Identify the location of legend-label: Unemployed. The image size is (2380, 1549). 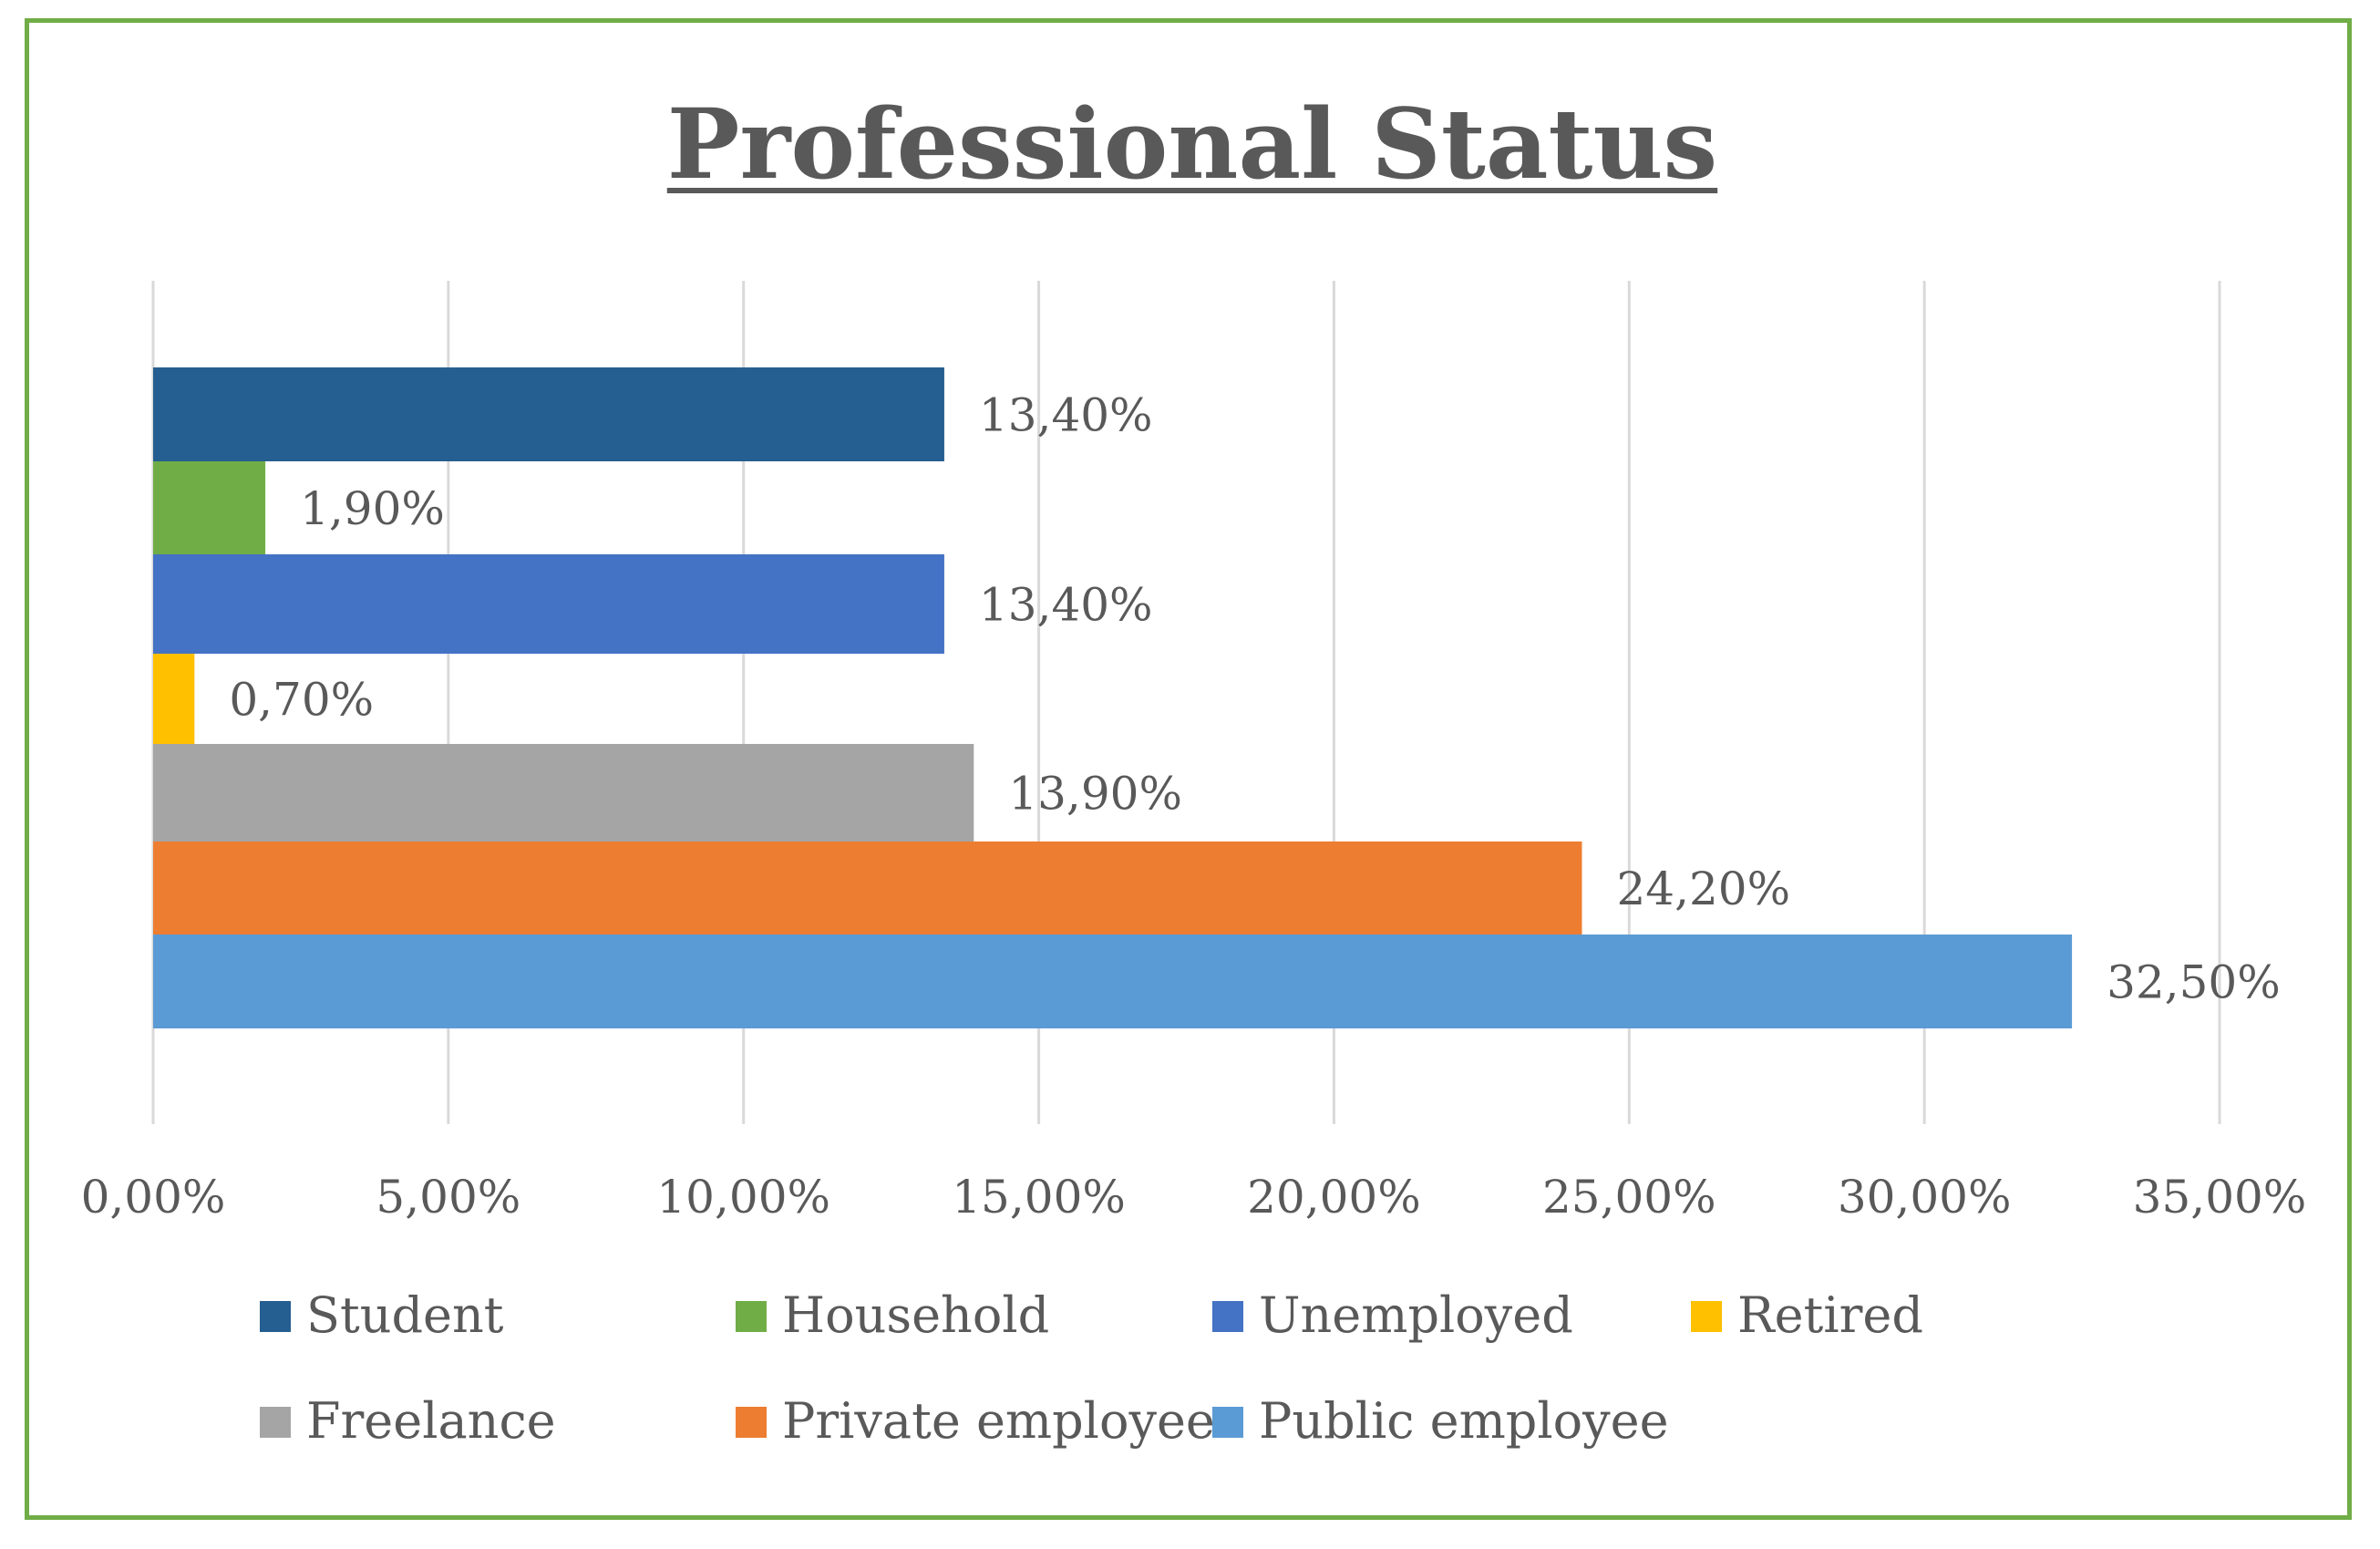
(1416, 1315).